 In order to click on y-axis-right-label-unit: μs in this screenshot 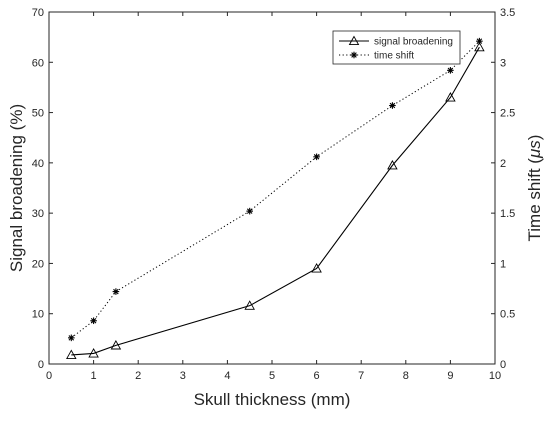, I will do `click(534, 149)`.